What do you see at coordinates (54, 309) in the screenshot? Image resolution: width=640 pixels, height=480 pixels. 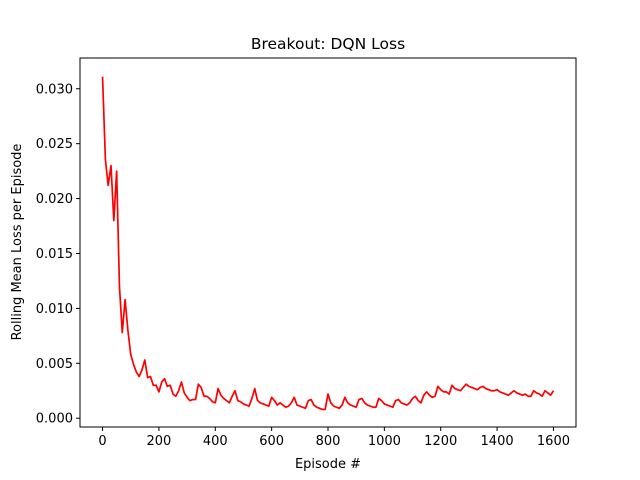 I see `y-tick-label: 0.010` at bounding box center [54, 309].